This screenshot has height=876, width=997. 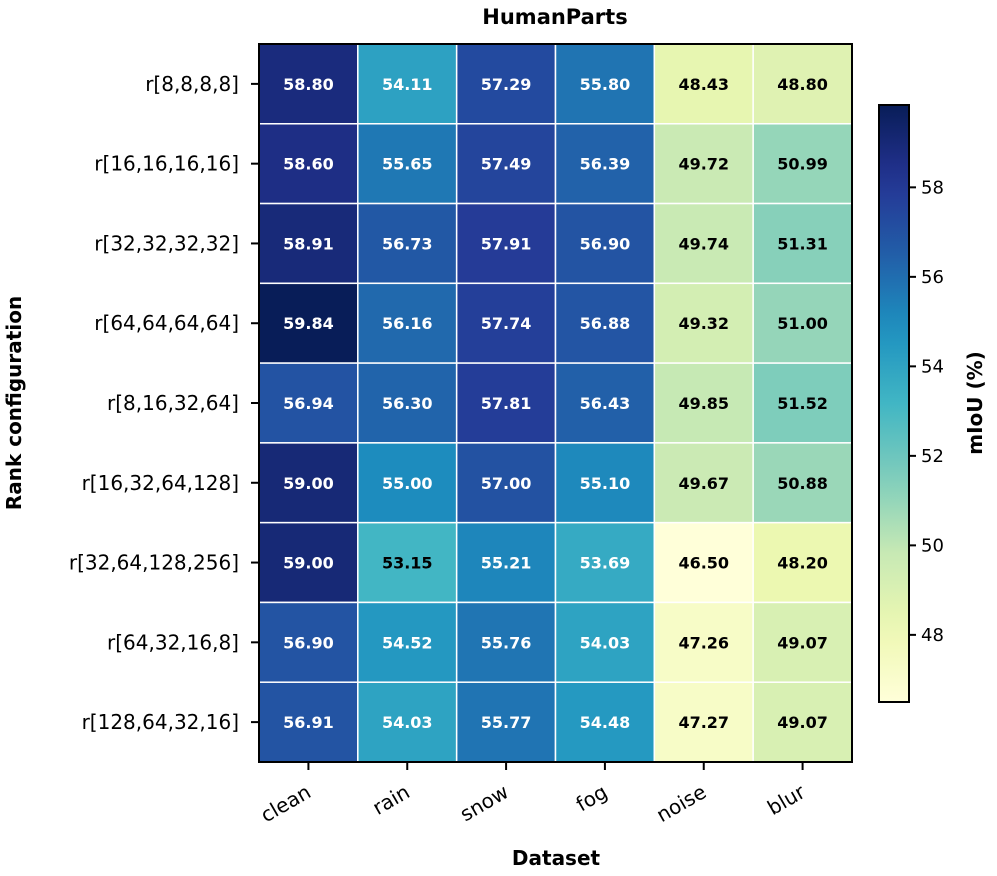 I want to click on colorbar-ticks: 48 50 52 54 56 58, so click(x=926, y=411).